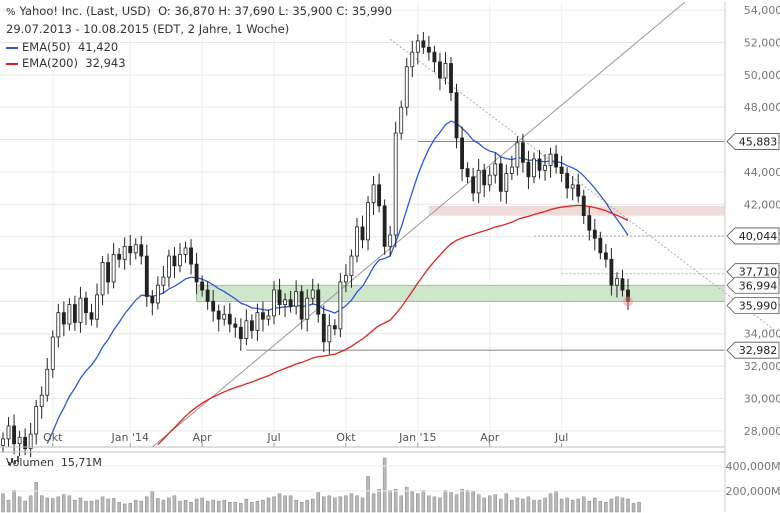 This screenshot has width=780, height=513. Describe the element at coordinates (762, 107) in the screenshot. I see `y-tick-label: 48,000` at that location.